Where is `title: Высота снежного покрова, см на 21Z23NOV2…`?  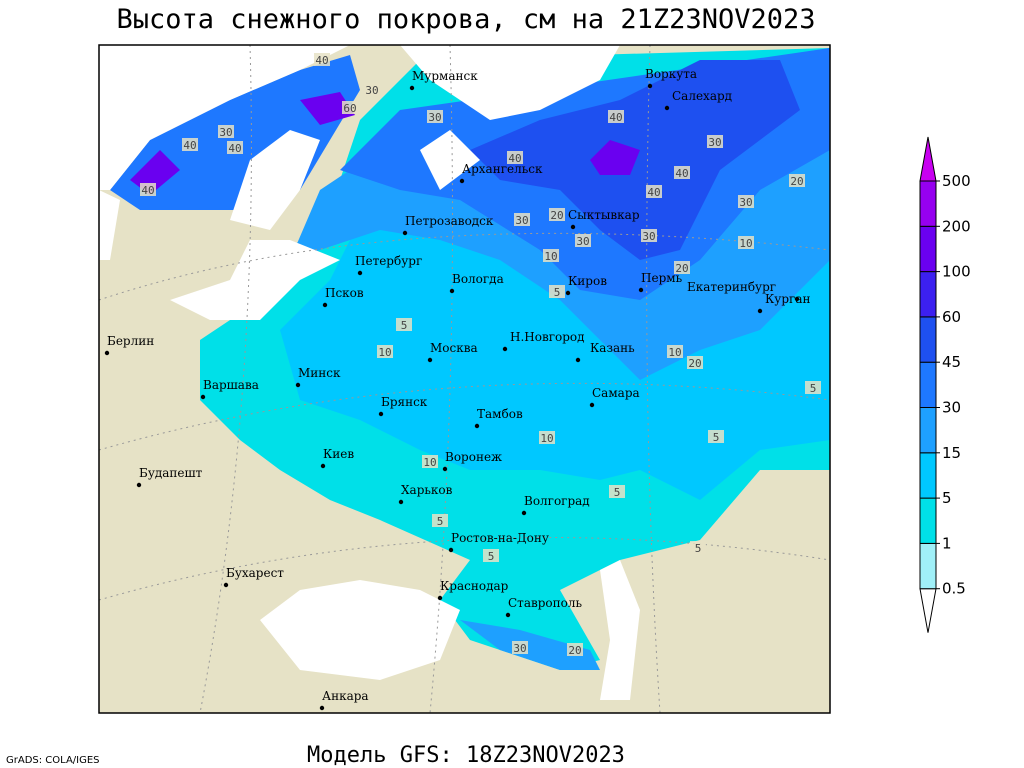
title: Высота снежного покрова, см на 21Z23NOV2… is located at coordinates (466, 19).